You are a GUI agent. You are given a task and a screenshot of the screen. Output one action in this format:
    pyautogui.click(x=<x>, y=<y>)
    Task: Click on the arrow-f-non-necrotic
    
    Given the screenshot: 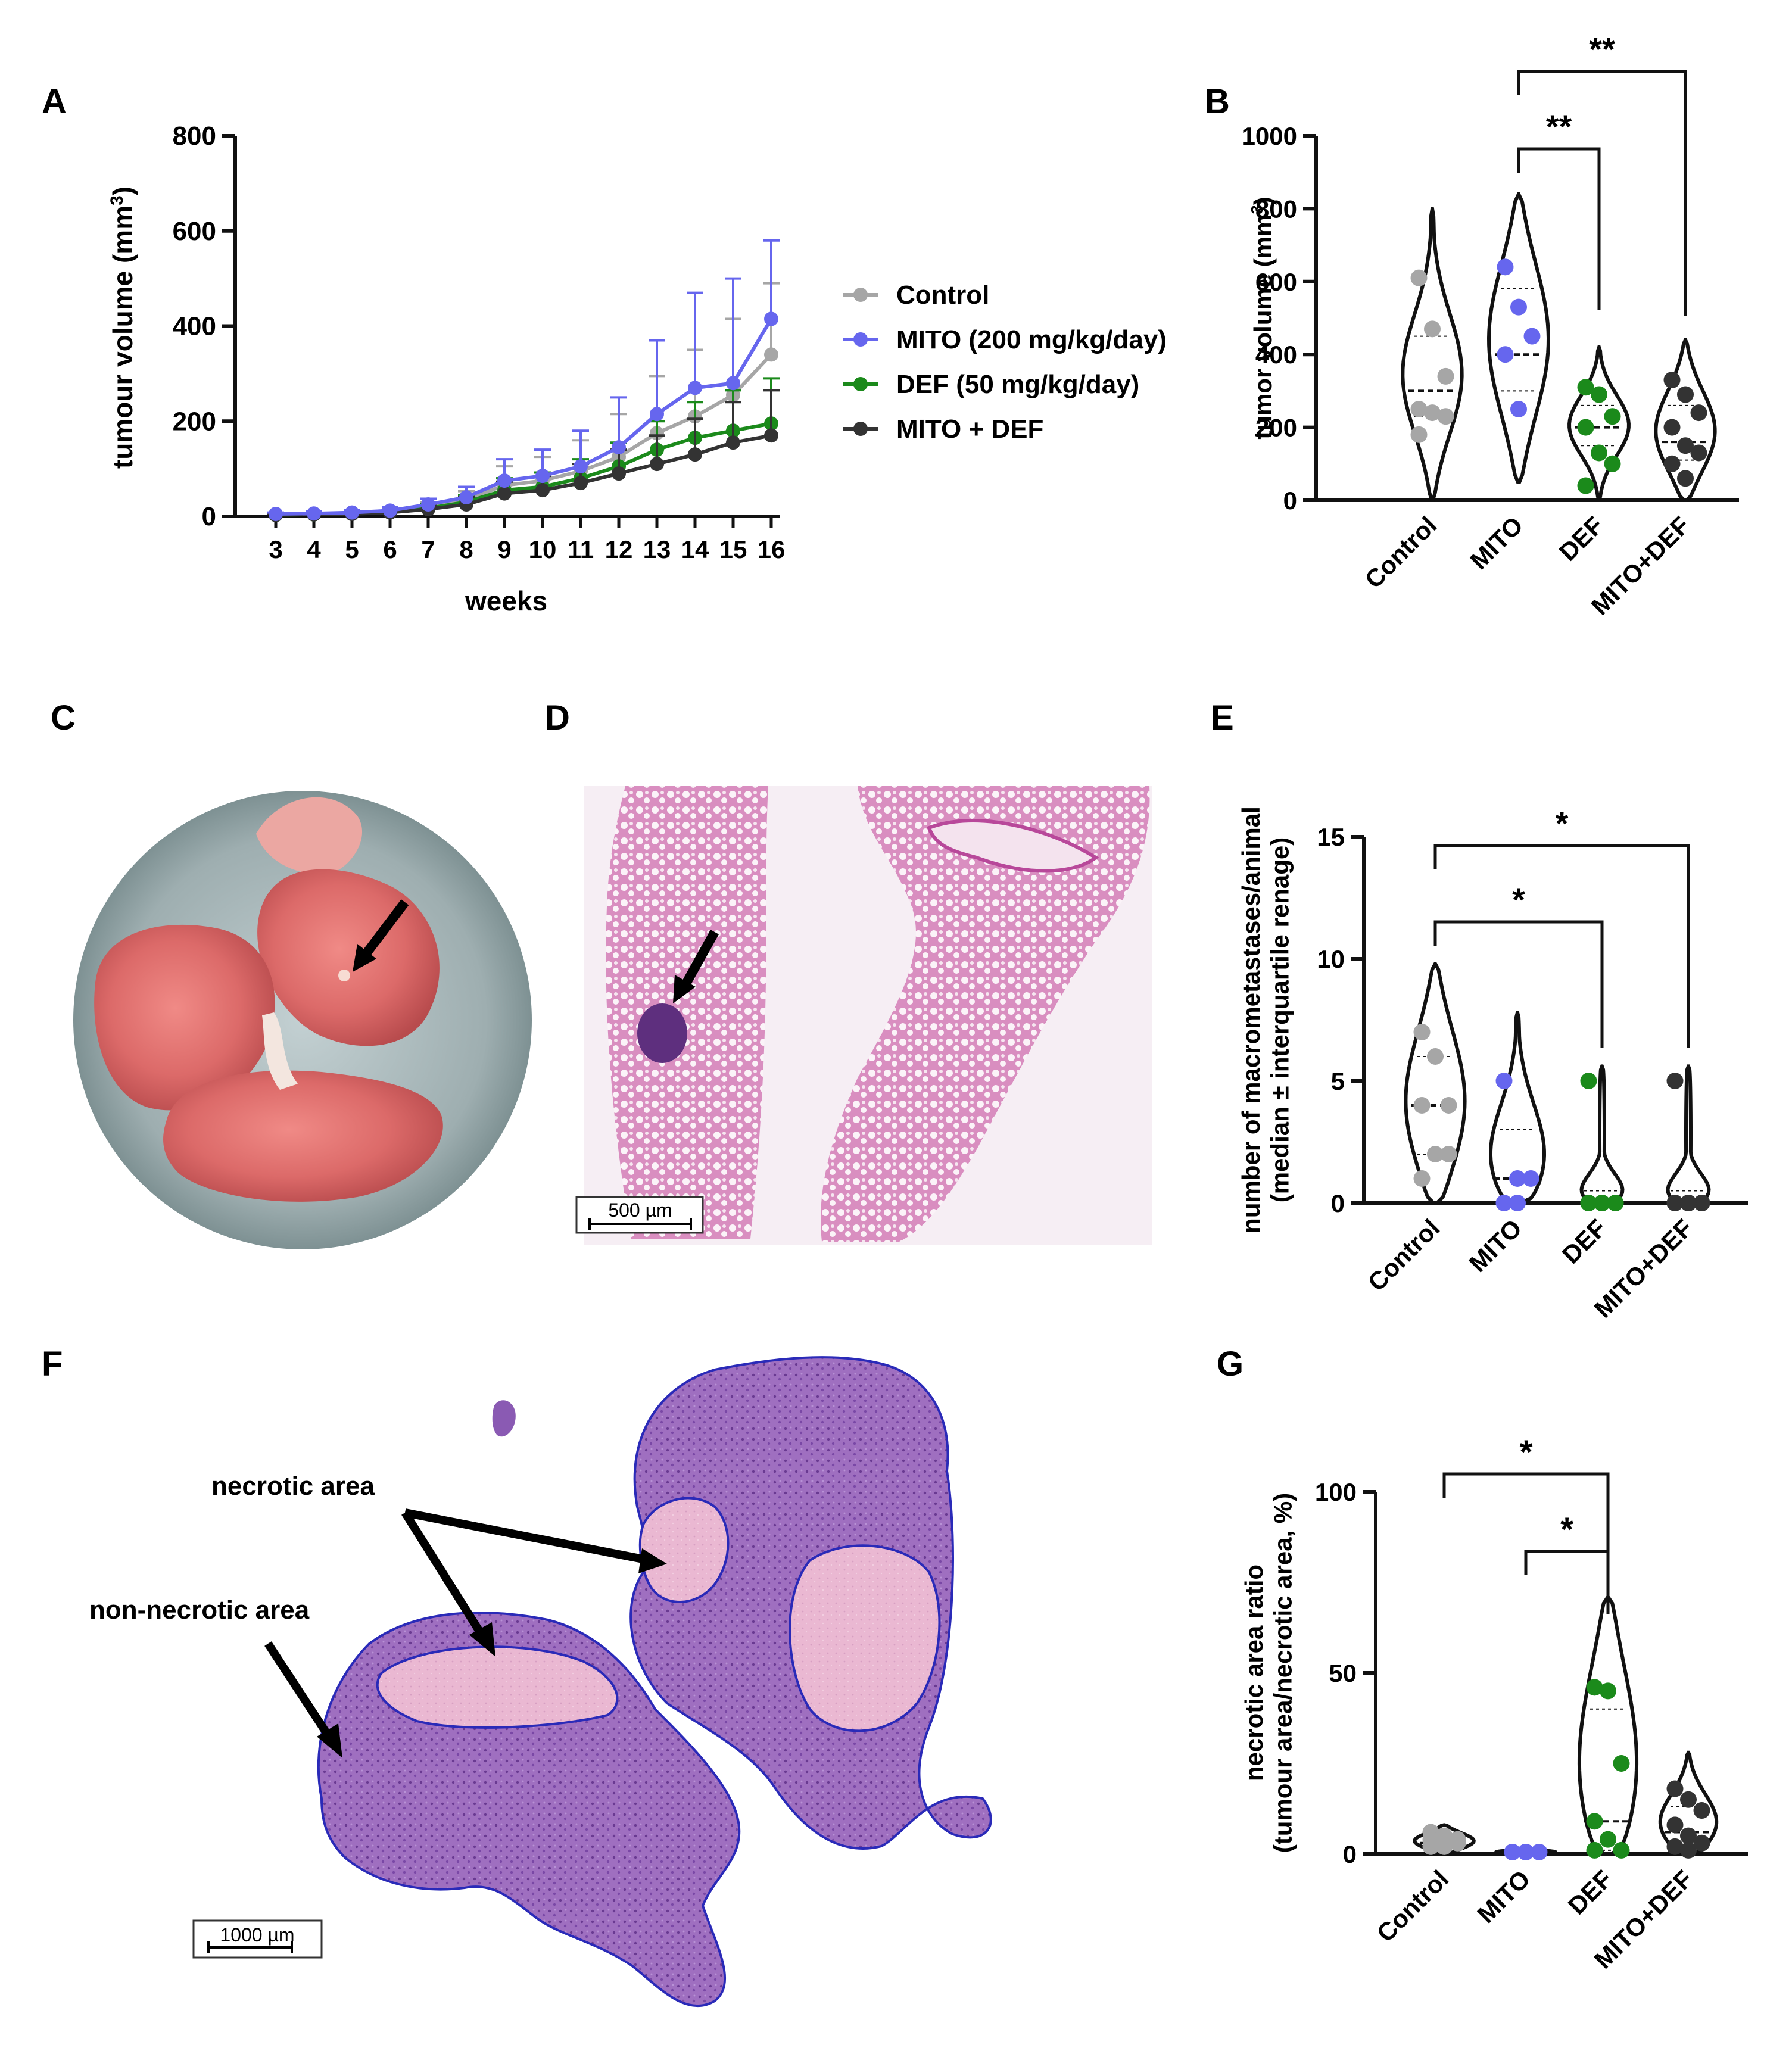 What is the action you would take?
    pyautogui.click(x=300, y=1692)
    